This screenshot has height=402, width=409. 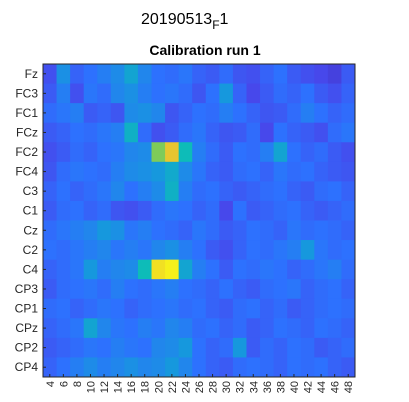 What do you see at coordinates (26, 152) in the screenshot?
I see `y-tick-label: FC2` at bounding box center [26, 152].